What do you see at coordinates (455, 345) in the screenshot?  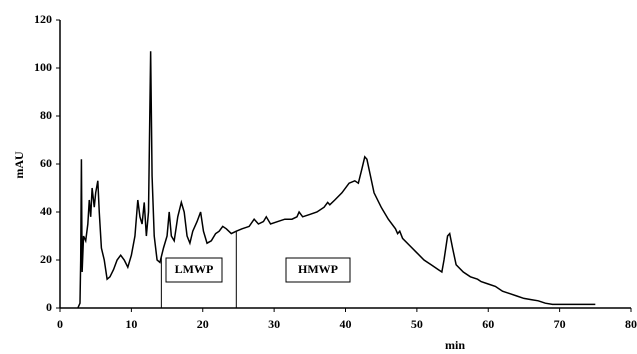 I see `x-axis-label: min` at bounding box center [455, 345].